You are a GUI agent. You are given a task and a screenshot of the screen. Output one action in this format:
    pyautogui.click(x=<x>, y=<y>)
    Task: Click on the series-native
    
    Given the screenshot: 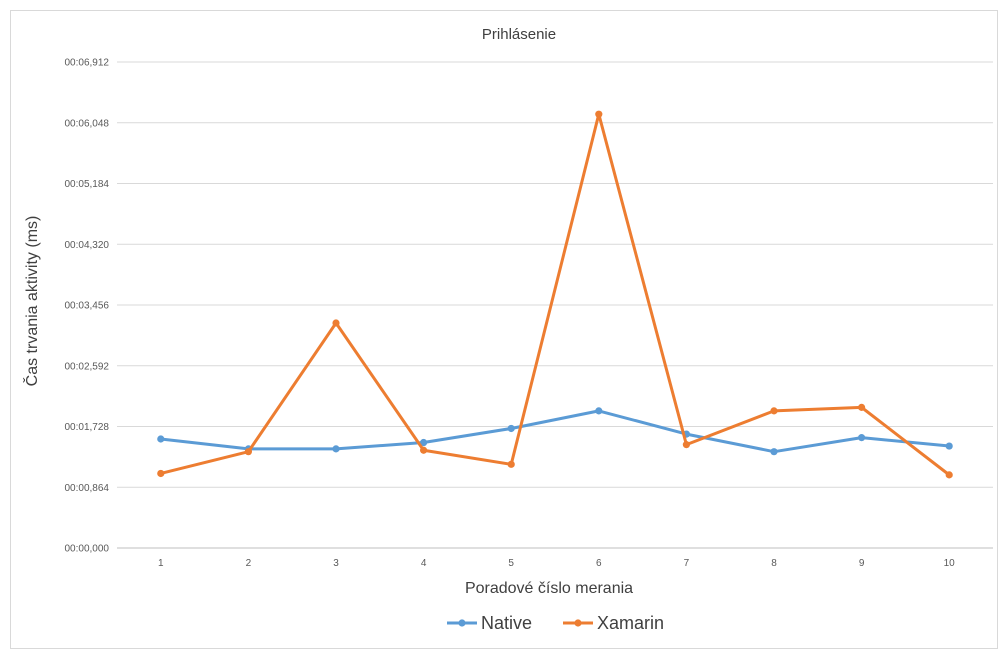 What is the action you would take?
    pyautogui.click(x=555, y=431)
    